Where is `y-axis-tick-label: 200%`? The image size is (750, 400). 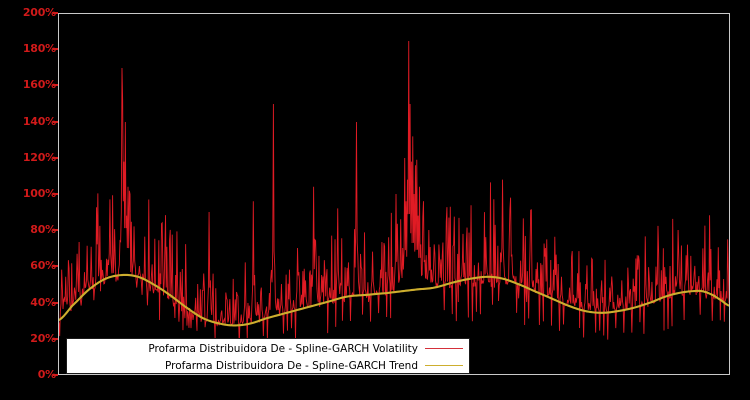
y-axis-tick-label: 200% is located at coordinates (39, 12).